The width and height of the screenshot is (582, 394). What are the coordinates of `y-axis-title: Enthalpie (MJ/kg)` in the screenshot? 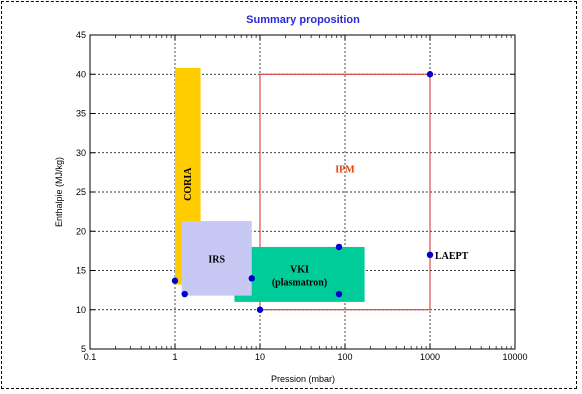 It's located at (59, 192).